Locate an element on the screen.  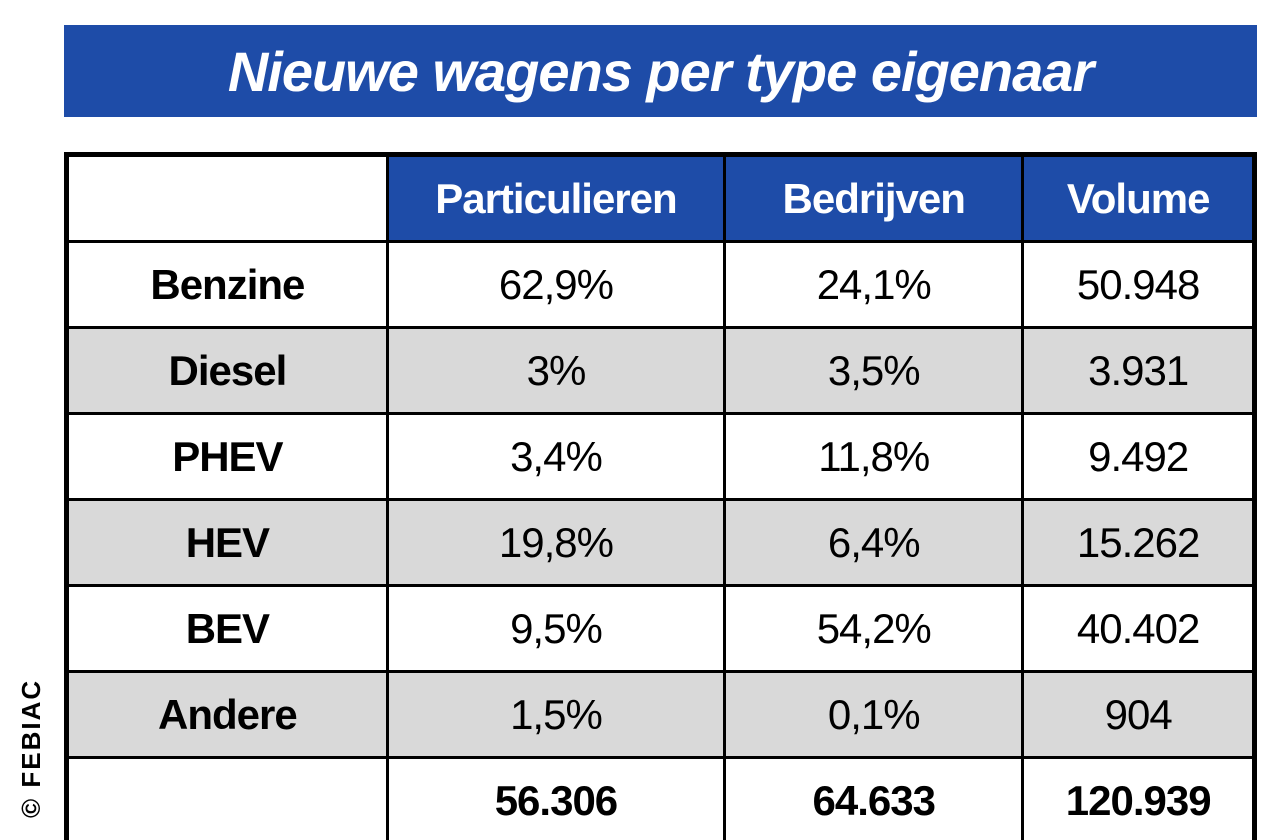
totals-label is located at coordinates (227, 798).